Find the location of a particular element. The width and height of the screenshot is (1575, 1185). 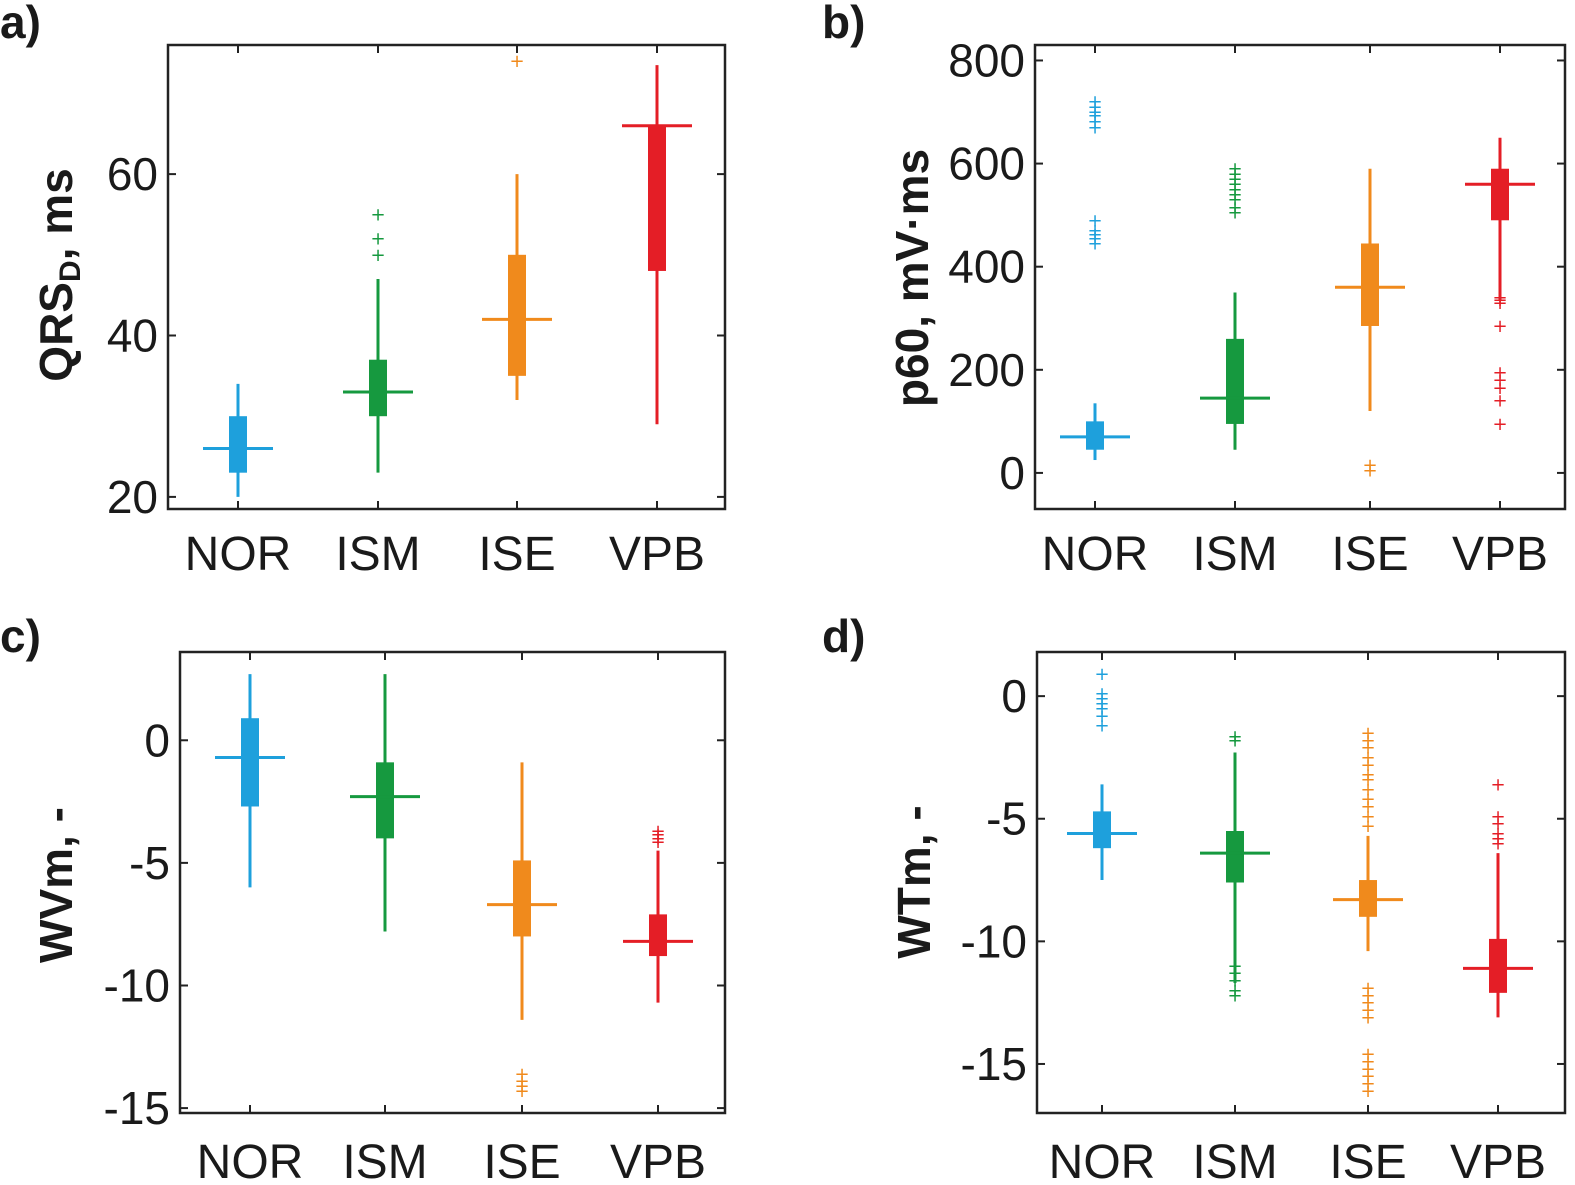

box-ism is located at coordinates (385, 803).